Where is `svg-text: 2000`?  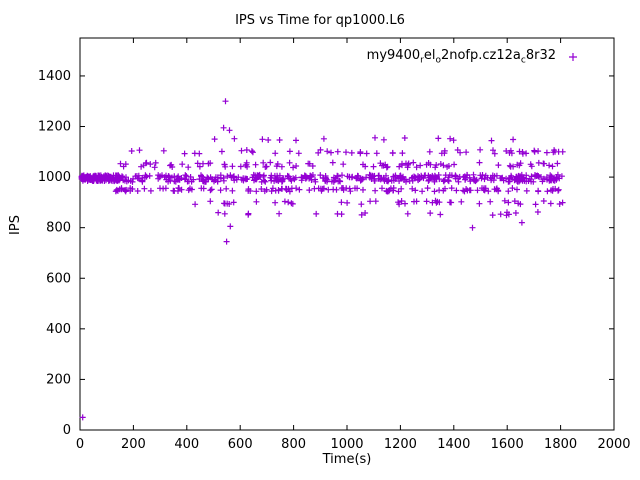 svg-text: 2000 is located at coordinates (613, 444).